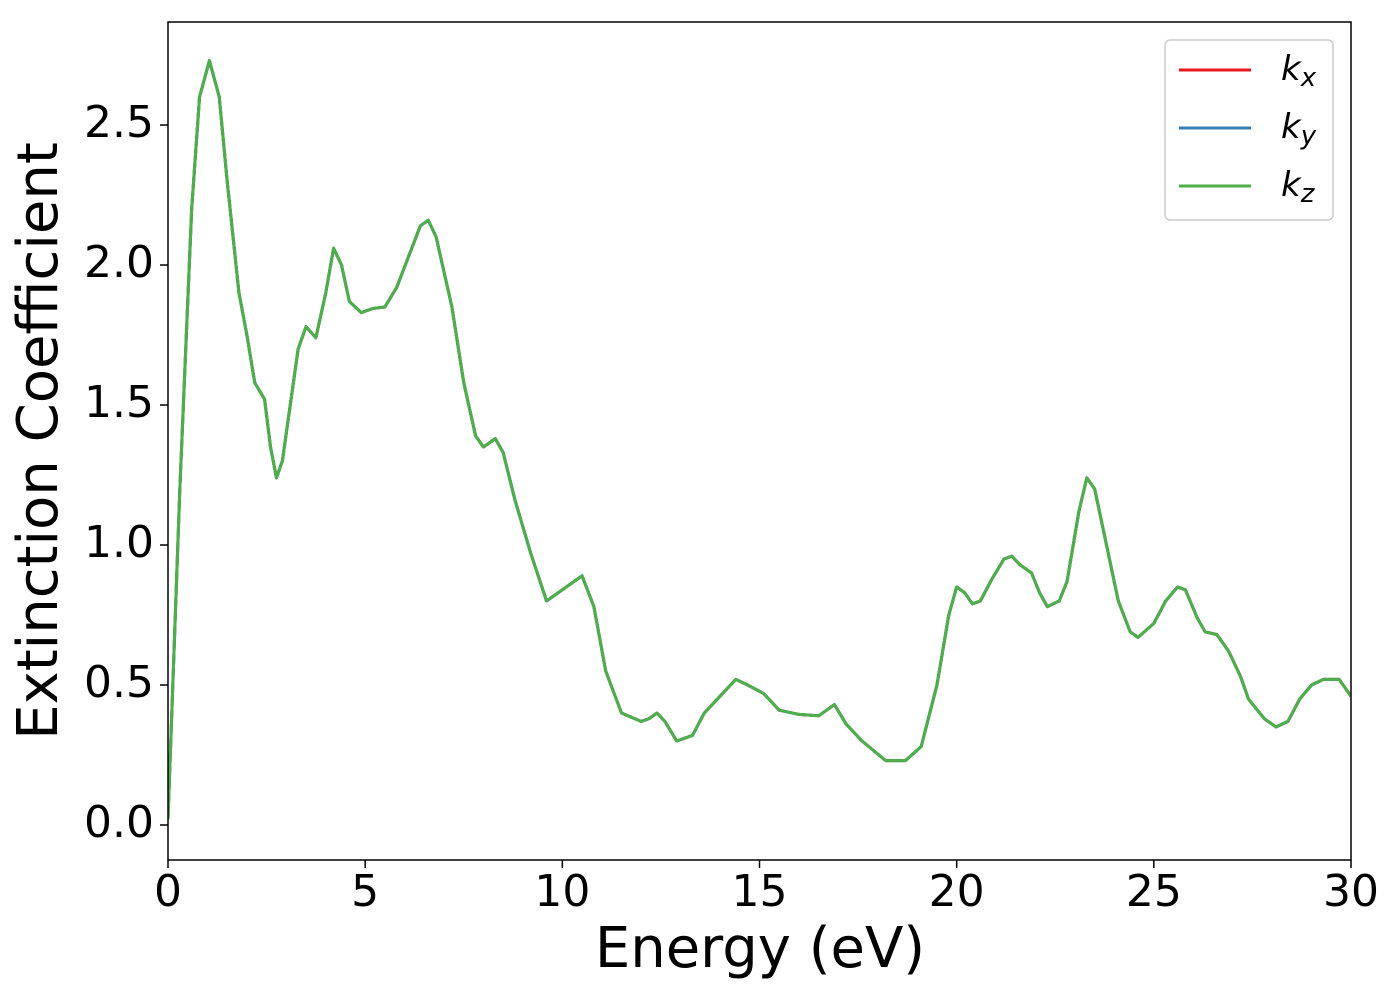 This screenshot has height=1000, width=1400. What do you see at coordinates (760, 948) in the screenshot?
I see `x-axis-label: Energy (eV)` at bounding box center [760, 948].